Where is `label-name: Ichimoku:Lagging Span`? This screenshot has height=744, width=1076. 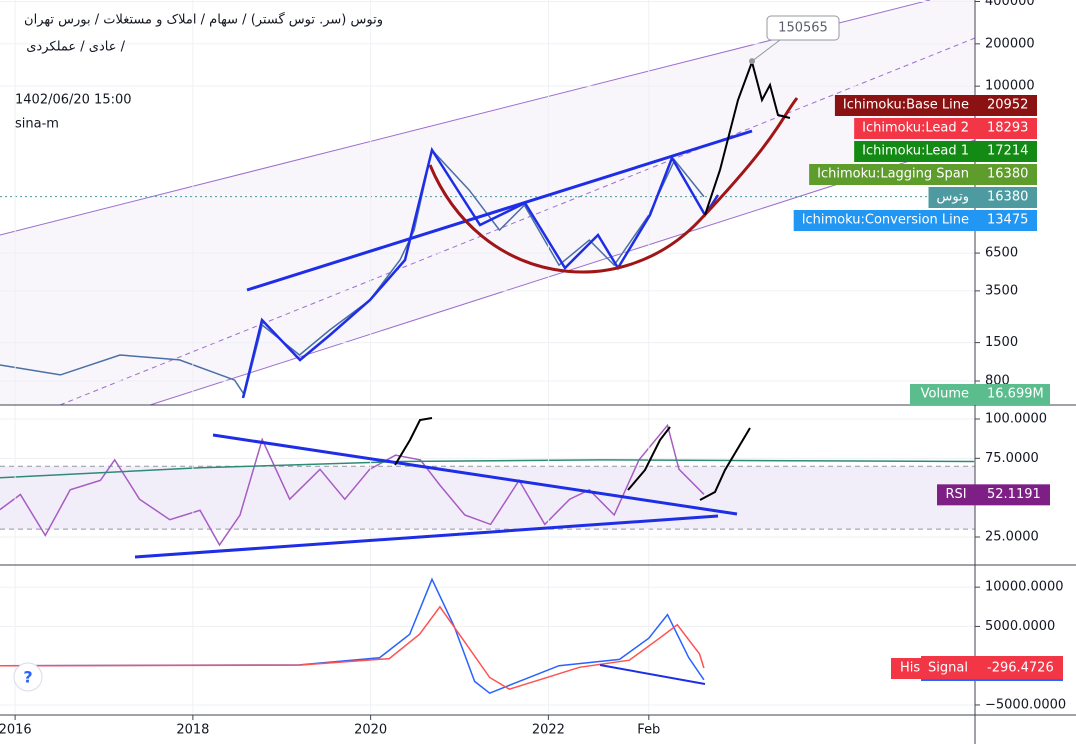
label-name: Ichimoku:Lagging Span is located at coordinates (893, 174).